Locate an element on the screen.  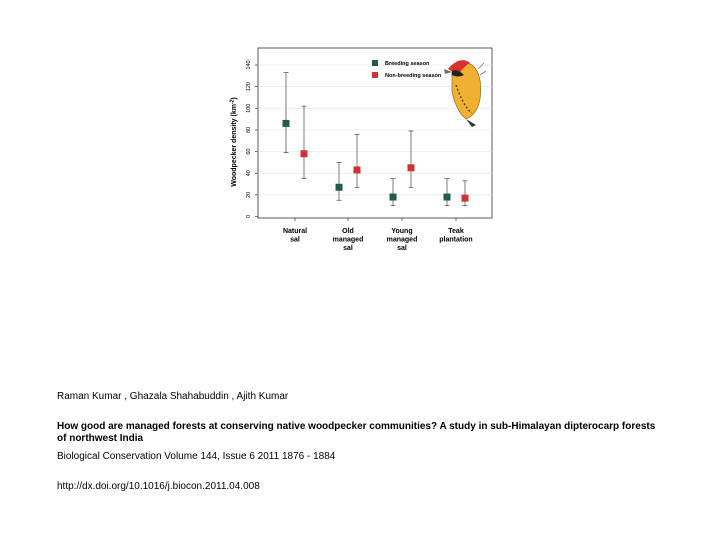
y-axis-title: Woodpecker density (km-2) is located at coordinates (234, 142).